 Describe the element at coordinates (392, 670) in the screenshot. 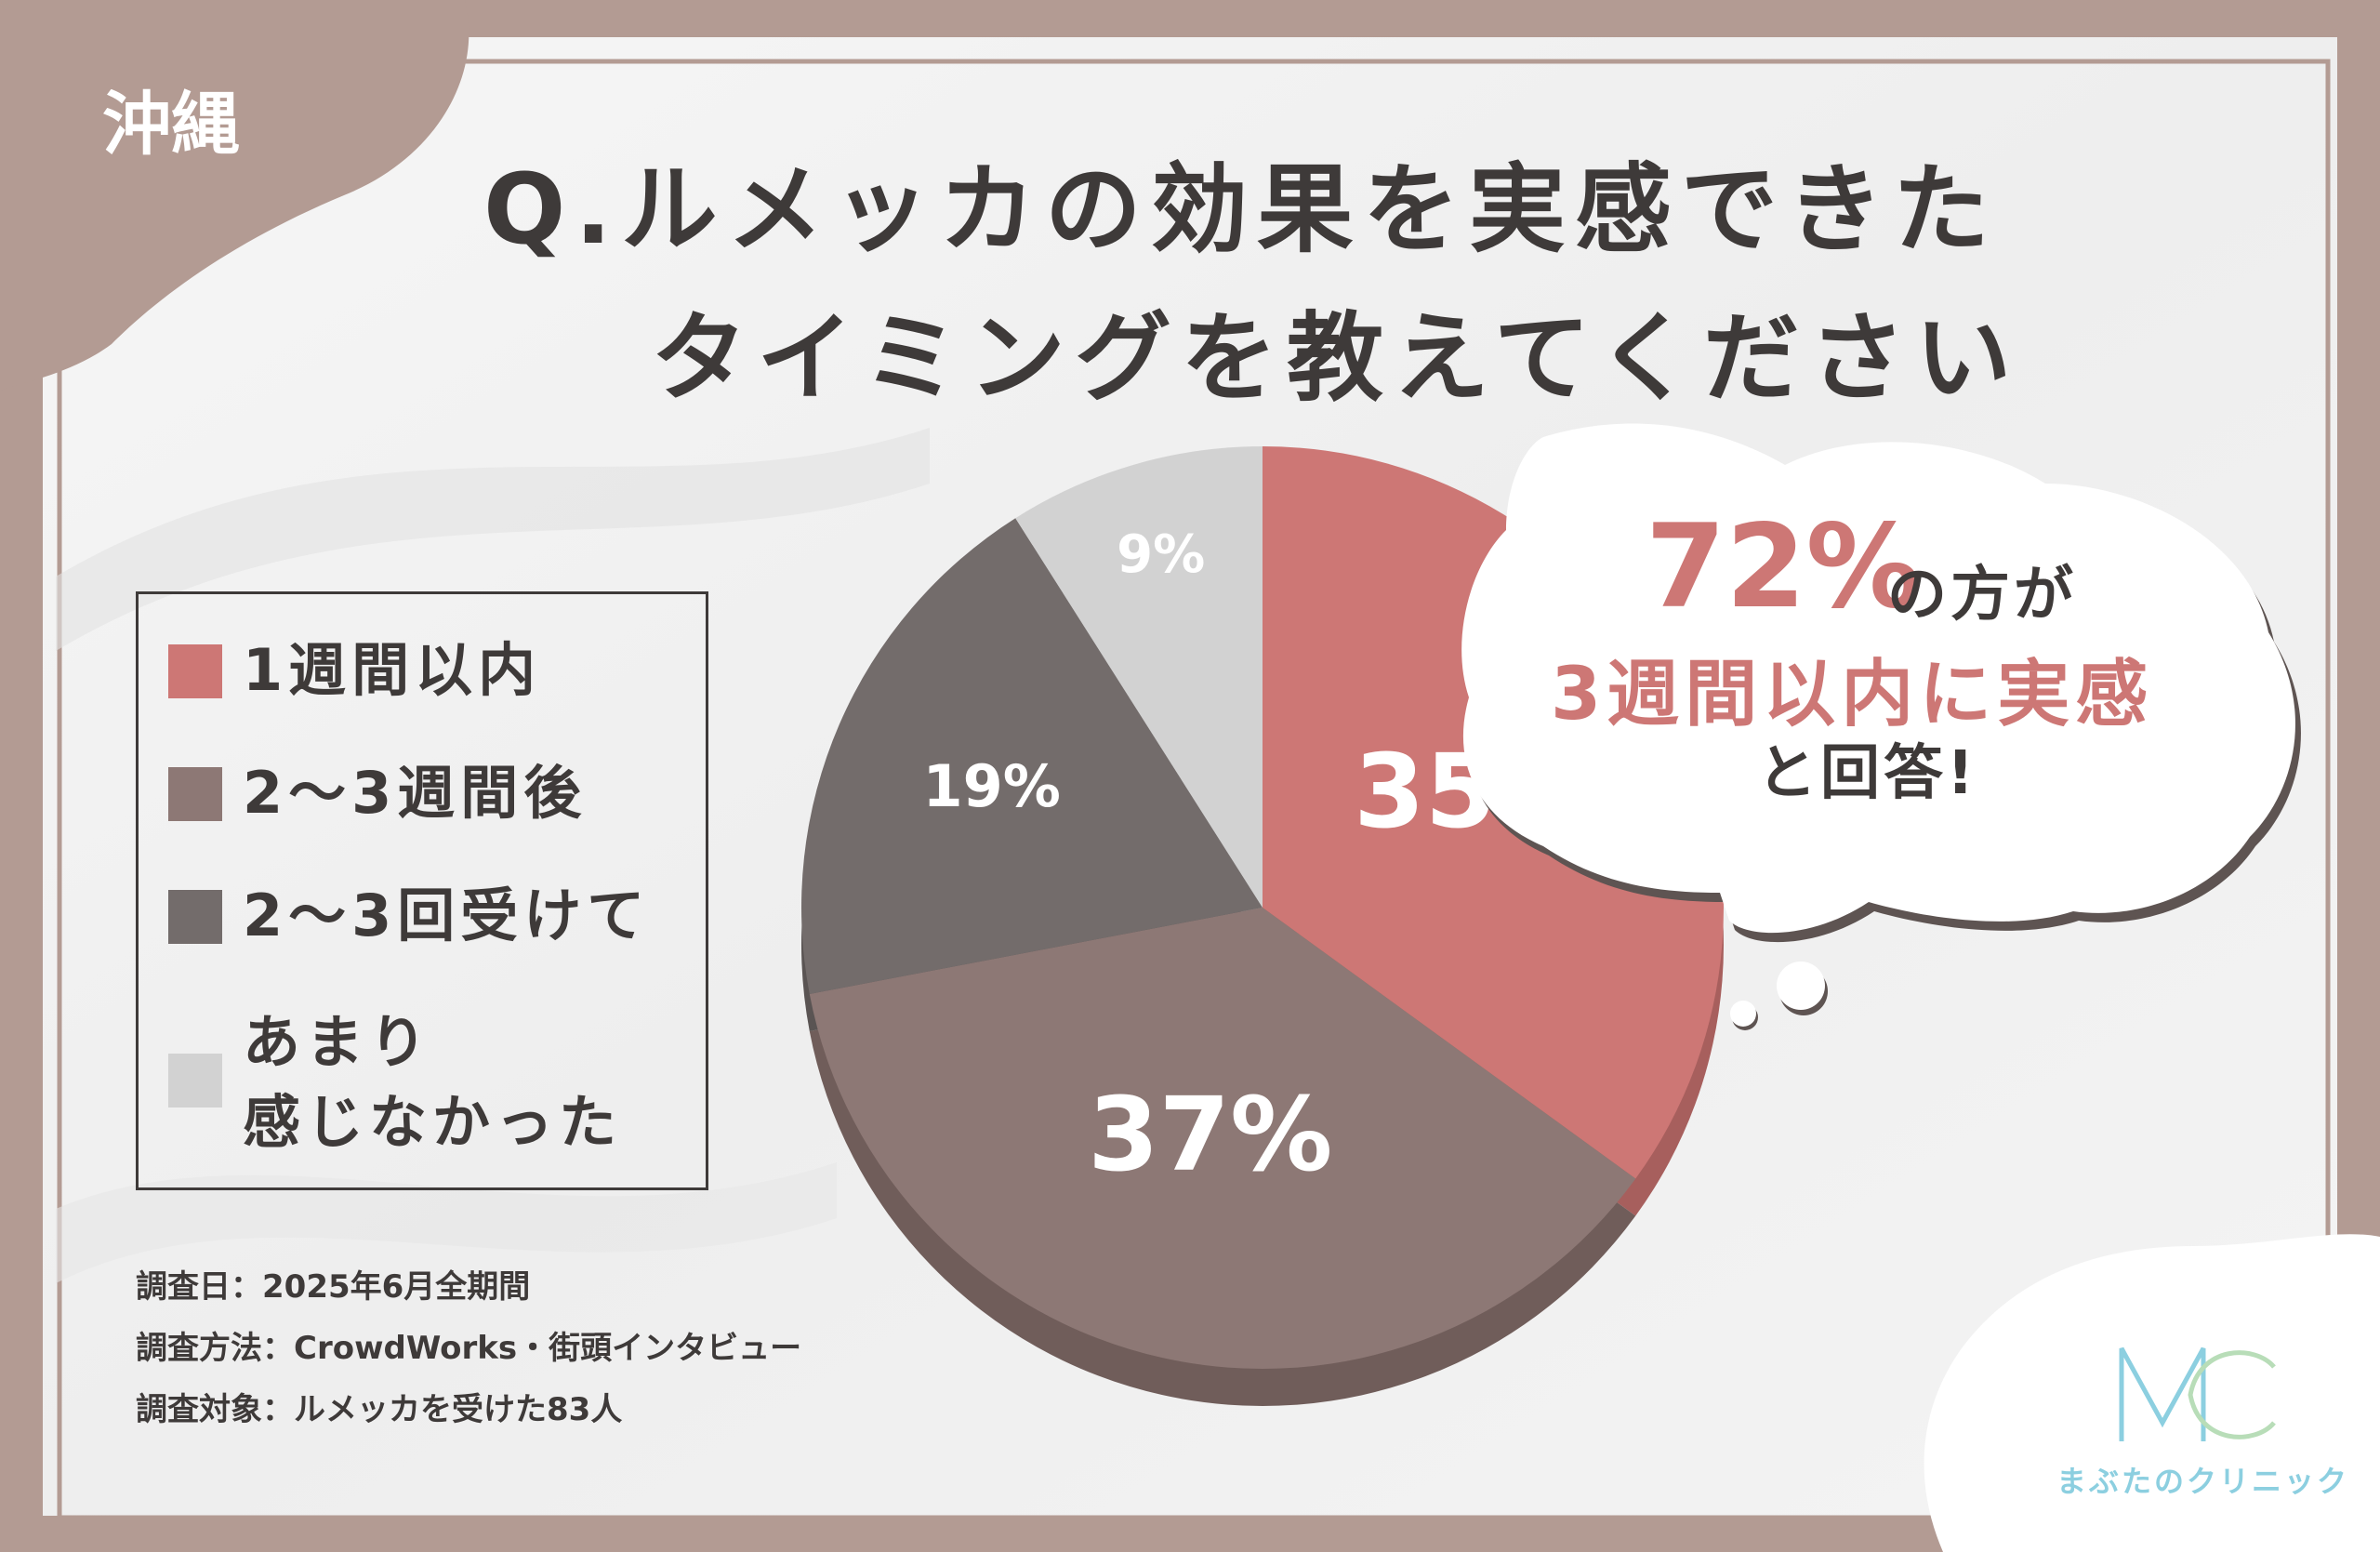

I see `legend-label-1: 1週間以内` at that location.